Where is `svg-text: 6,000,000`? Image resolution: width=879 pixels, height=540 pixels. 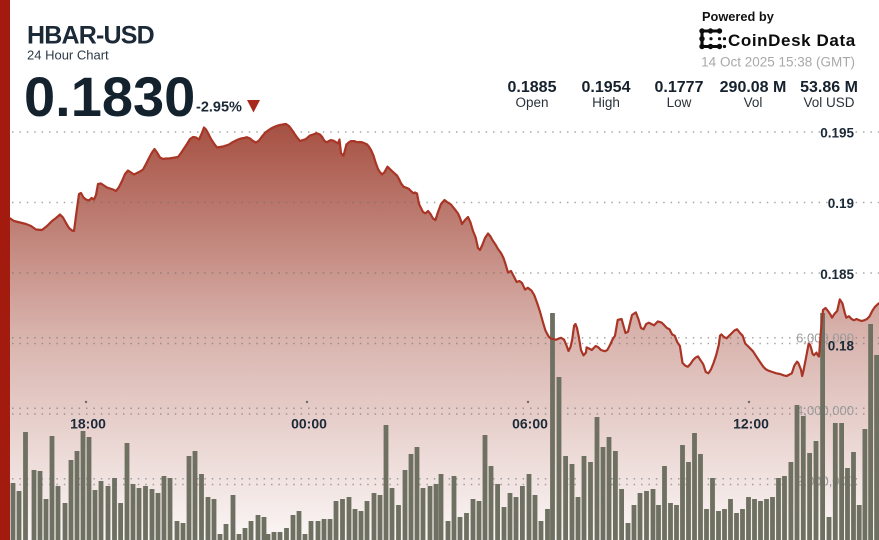
svg-text: 6,000,000 is located at coordinates (825, 338).